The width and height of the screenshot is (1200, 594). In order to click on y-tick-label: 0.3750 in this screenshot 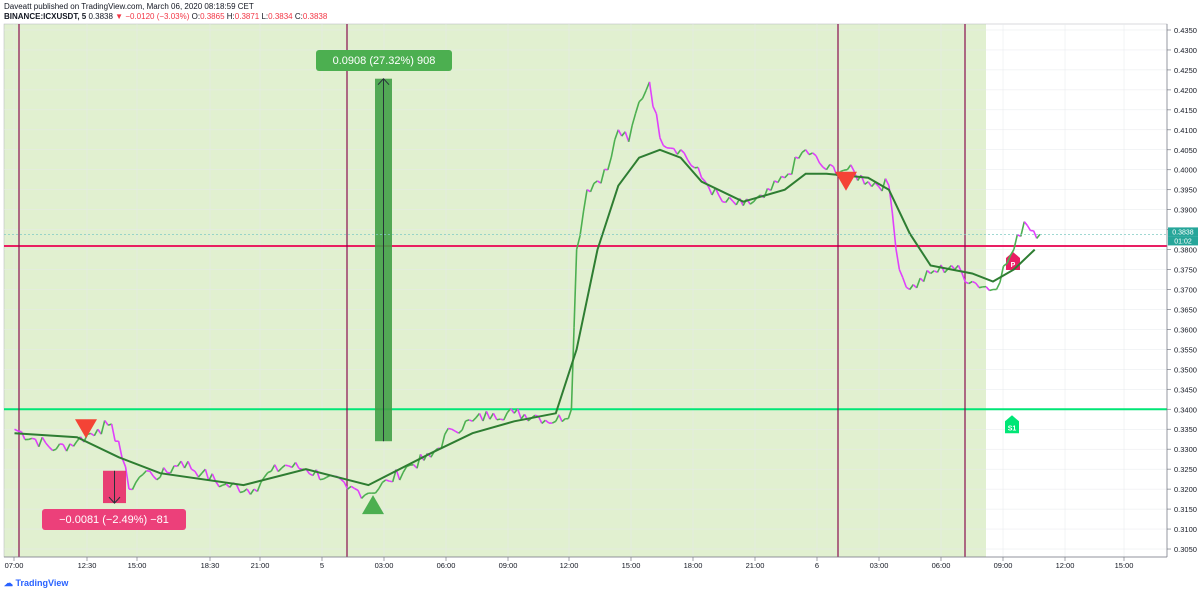, I will do `click(1185, 270)`.